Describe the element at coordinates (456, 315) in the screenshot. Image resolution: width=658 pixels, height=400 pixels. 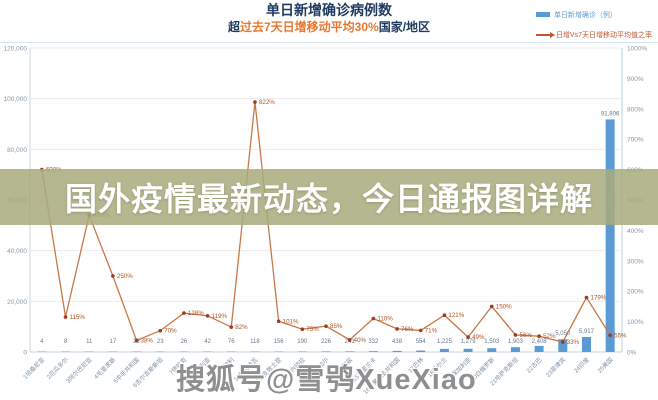
I see `line-point-label: 121%` at that location.